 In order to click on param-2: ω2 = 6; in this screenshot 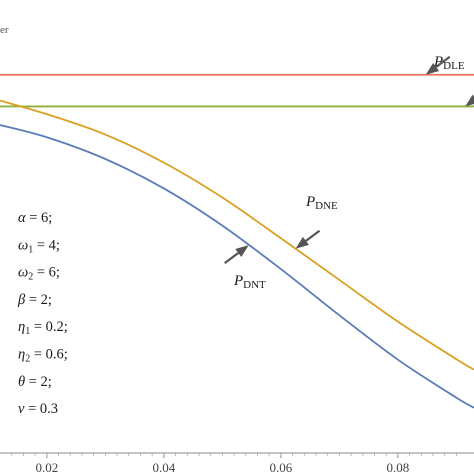, I will do `click(39, 274)`.